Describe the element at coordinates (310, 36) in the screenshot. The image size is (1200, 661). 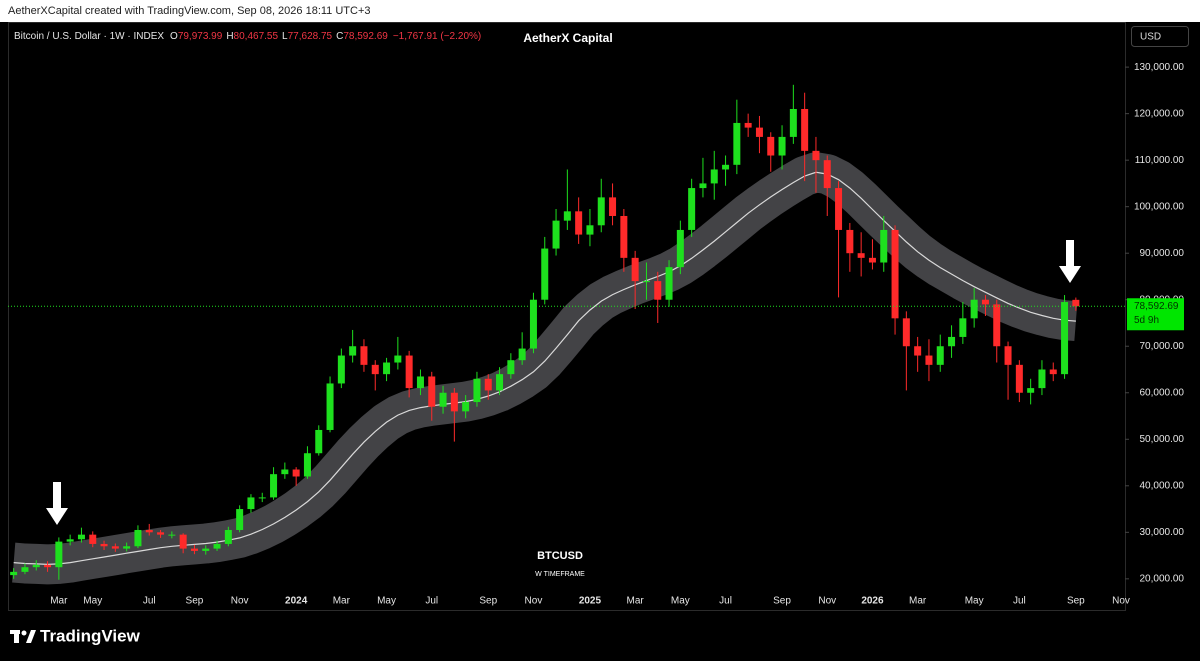
I see `ohlc-value: 77,628.75` at that location.